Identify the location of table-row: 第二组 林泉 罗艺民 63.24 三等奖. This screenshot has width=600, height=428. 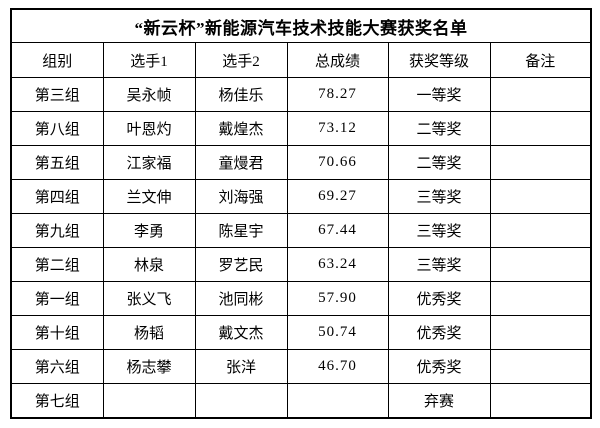
(301, 264).